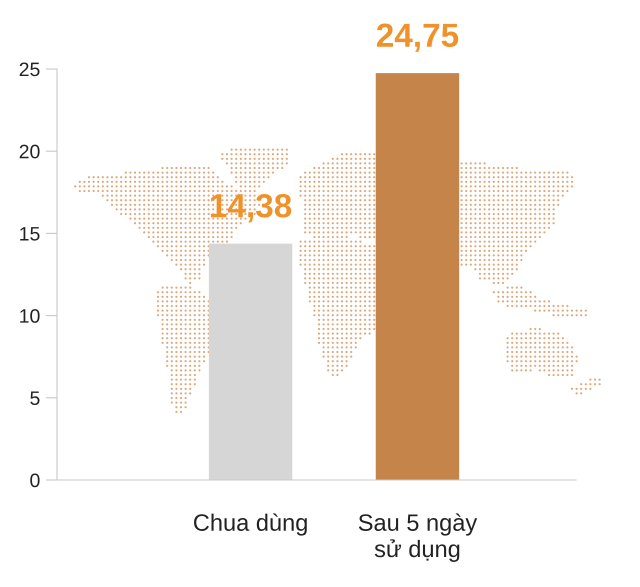  Describe the element at coordinates (250, 524) in the screenshot. I see `x-tick-label: Chua dùng` at that location.